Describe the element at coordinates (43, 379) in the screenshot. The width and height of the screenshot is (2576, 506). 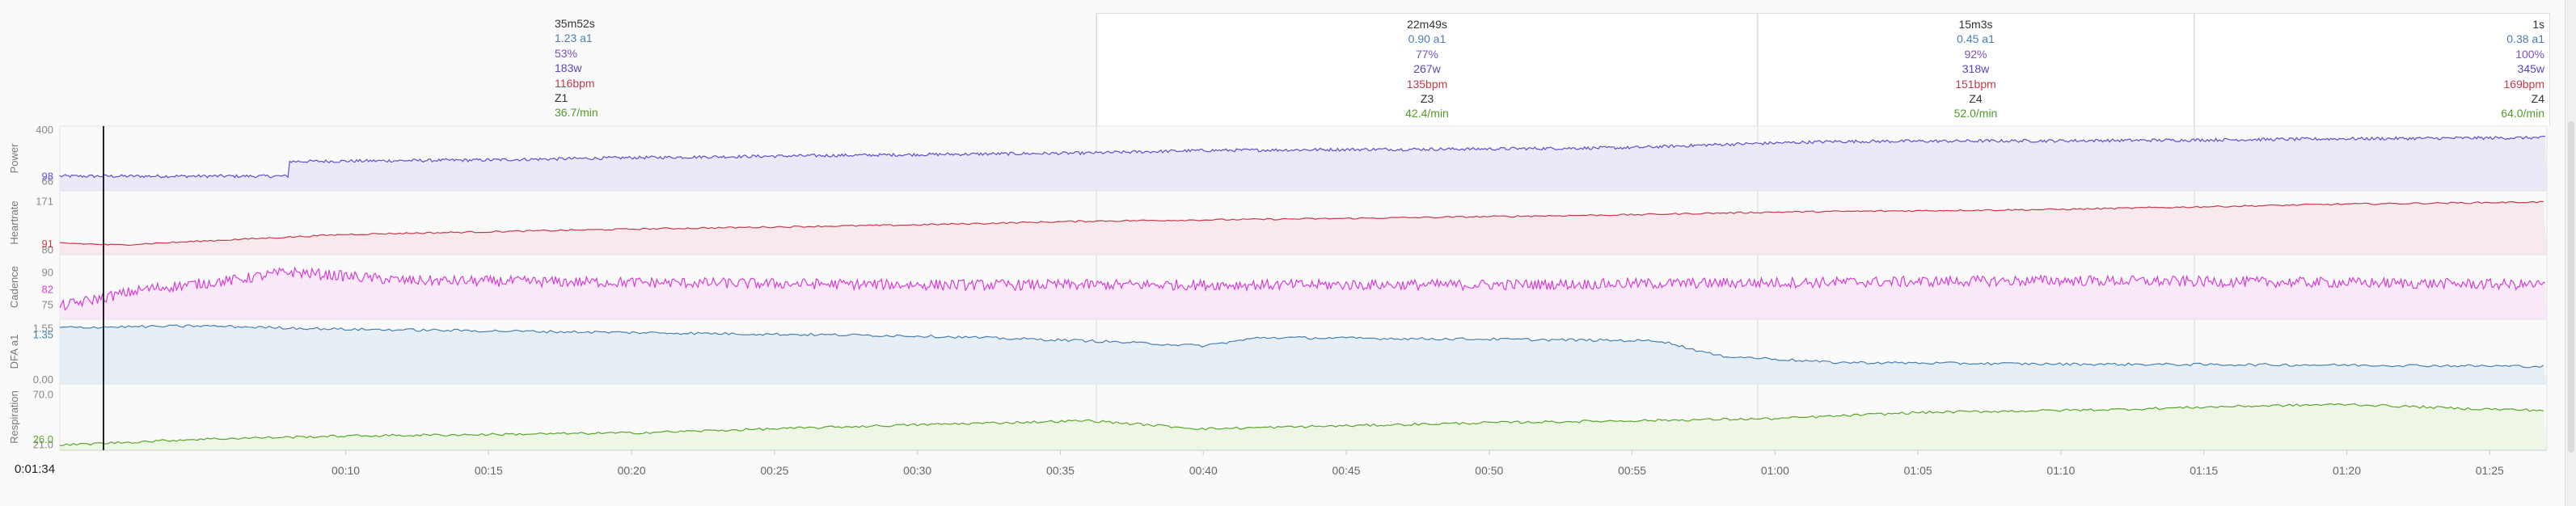
I see `y-tick-label: 0.00` at that location.